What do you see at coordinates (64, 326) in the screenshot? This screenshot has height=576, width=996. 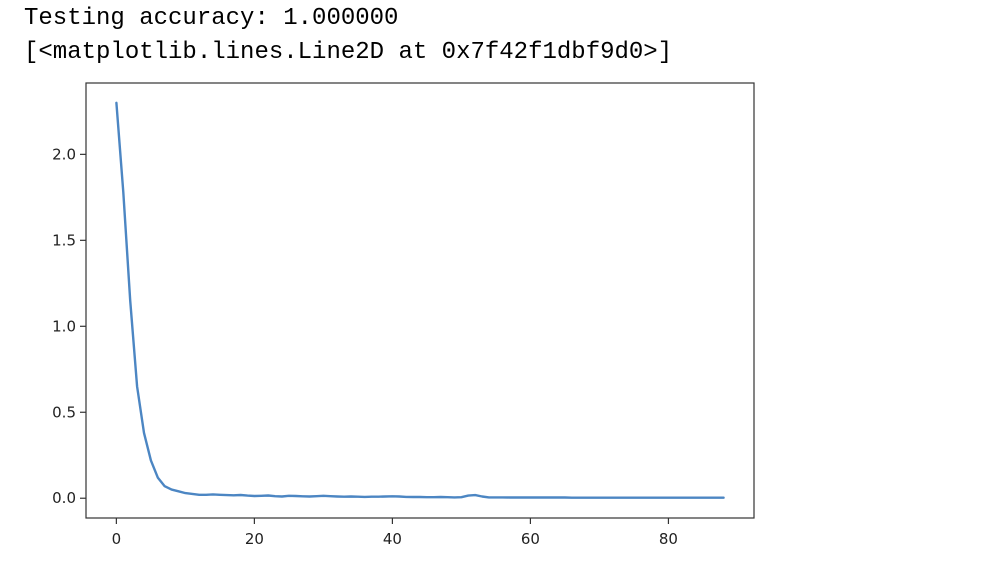 I see `y-tick-label: 1.0` at bounding box center [64, 326].